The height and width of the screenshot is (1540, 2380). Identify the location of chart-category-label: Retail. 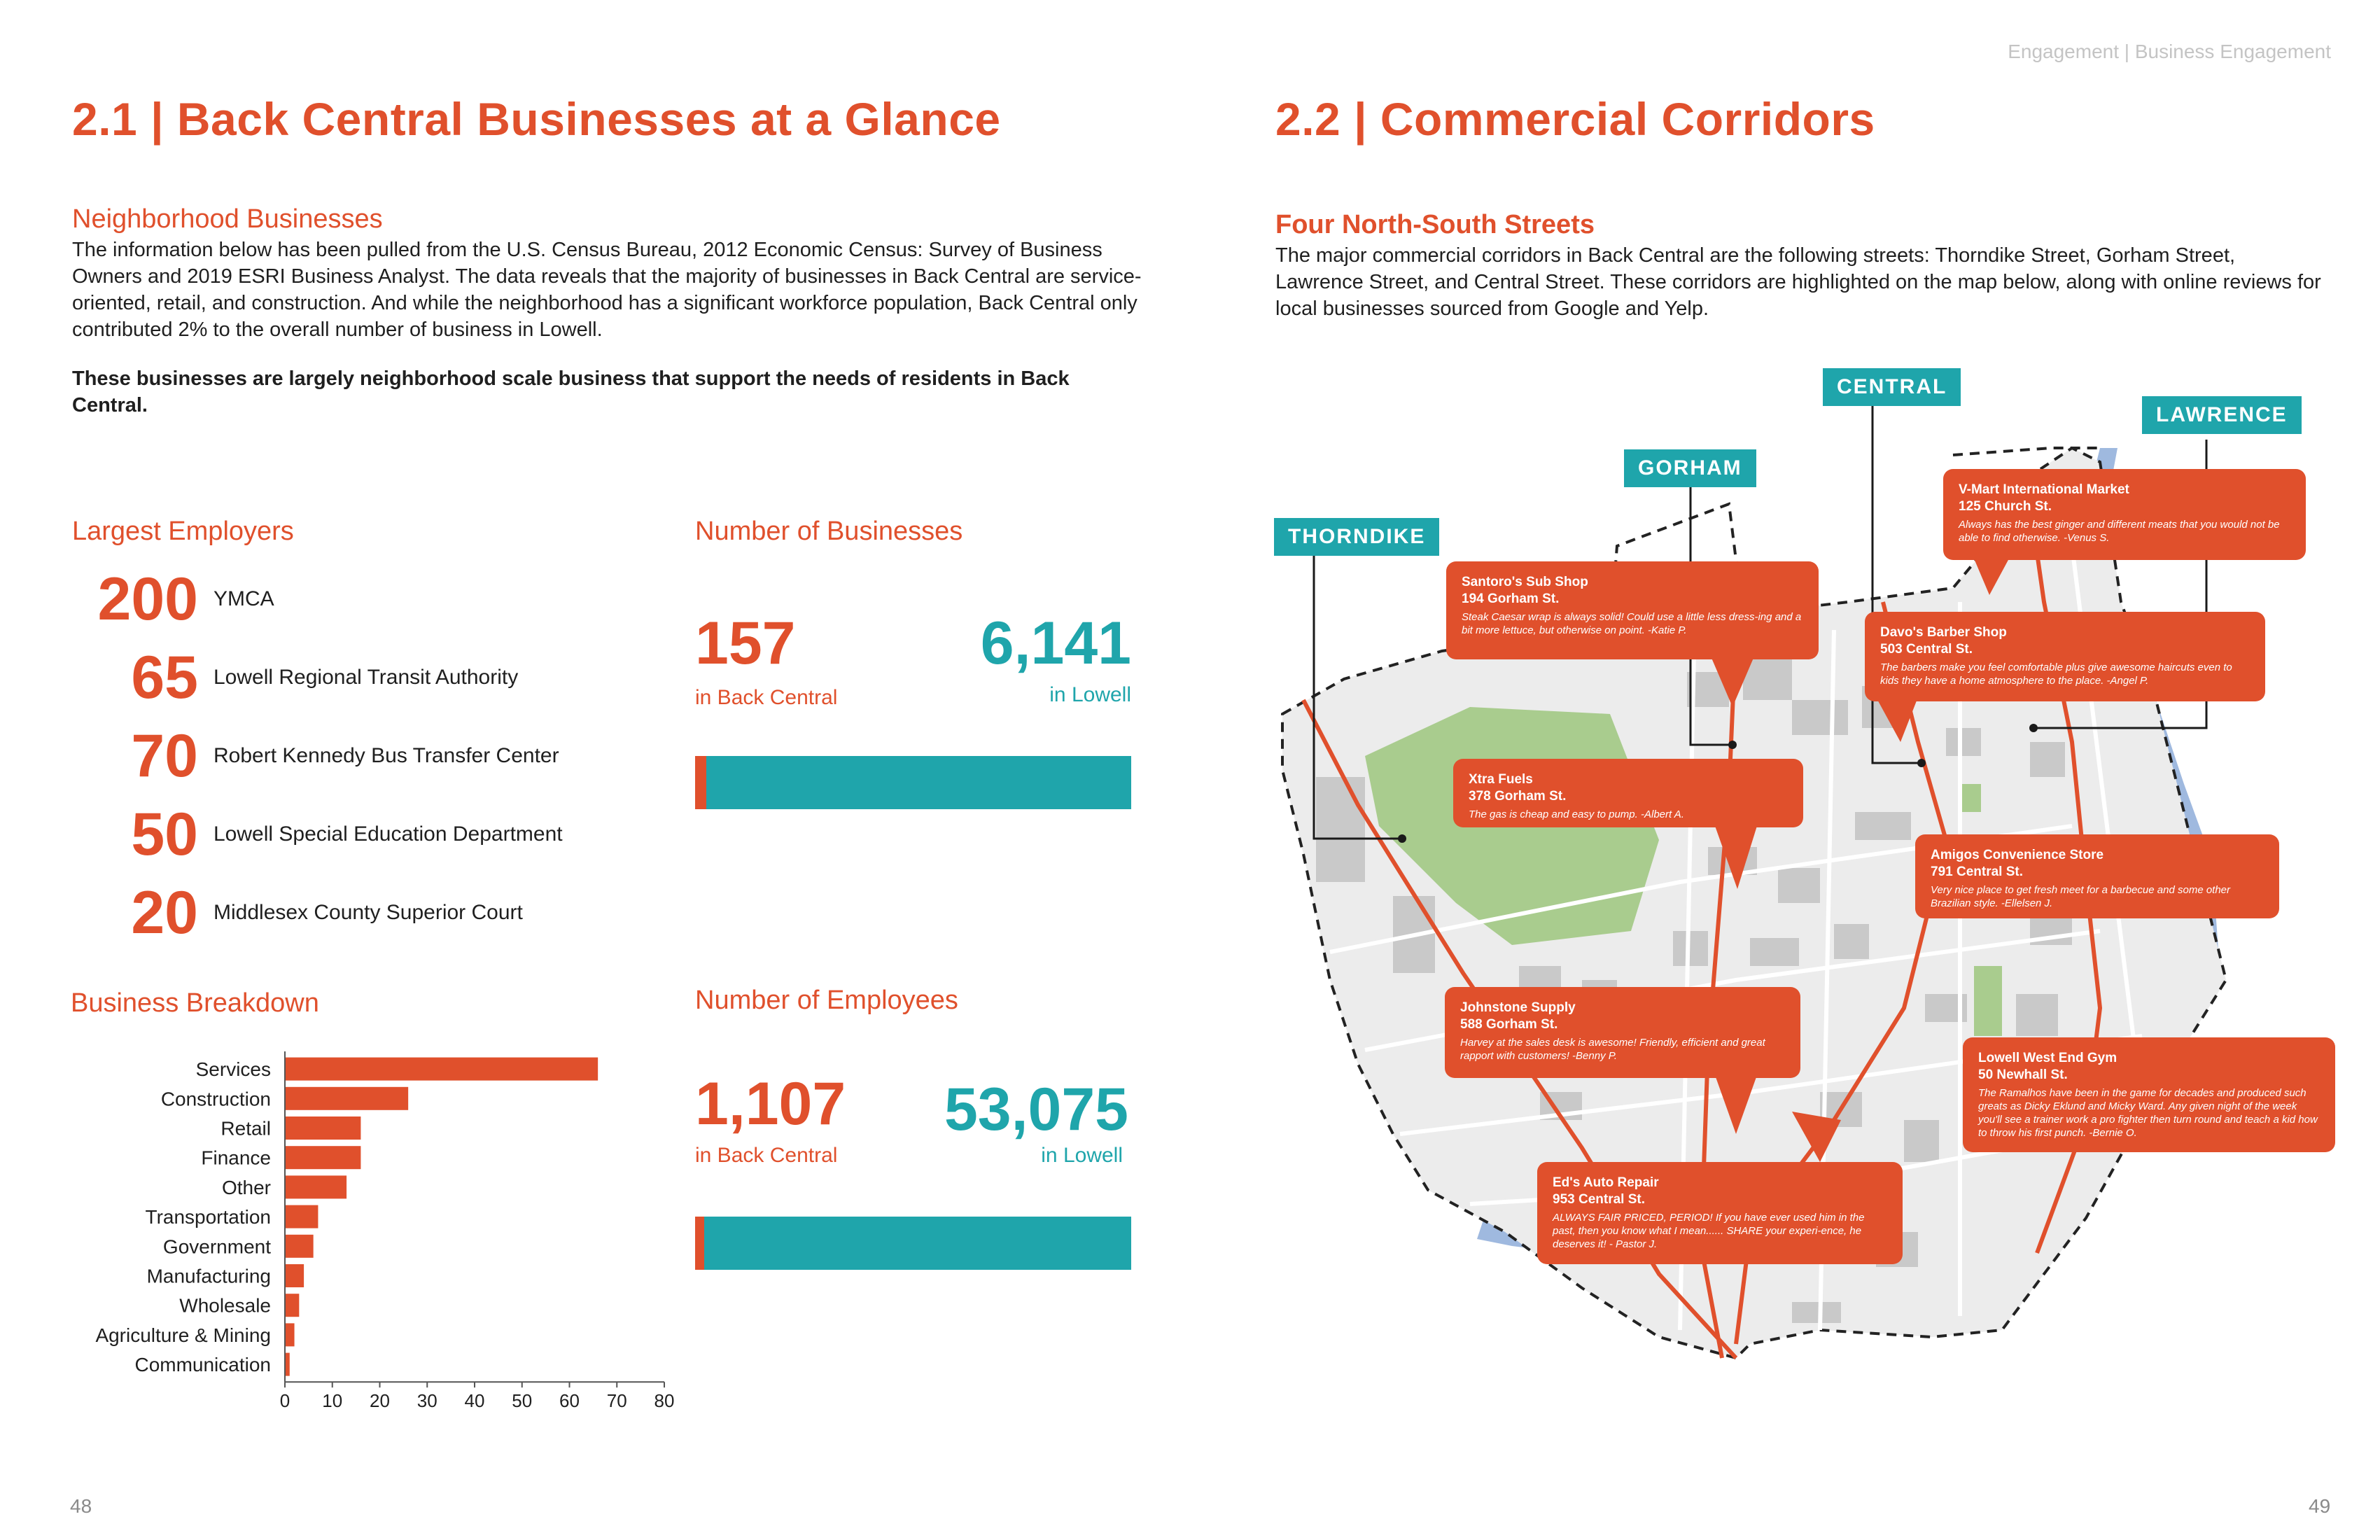
(245, 1129).